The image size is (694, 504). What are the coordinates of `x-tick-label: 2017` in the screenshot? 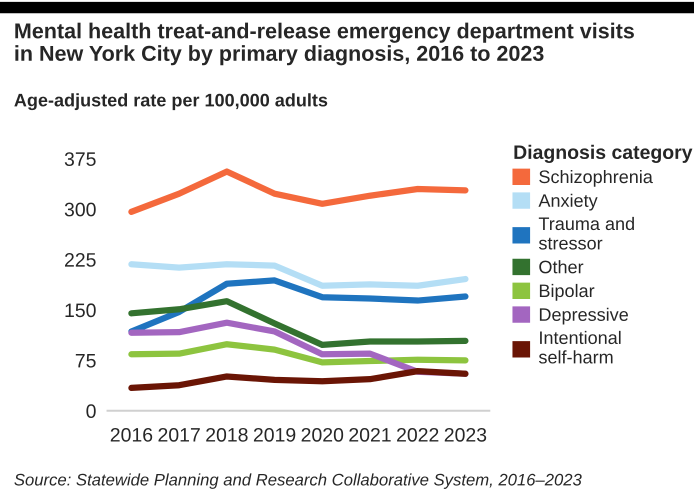 It's located at (179, 435).